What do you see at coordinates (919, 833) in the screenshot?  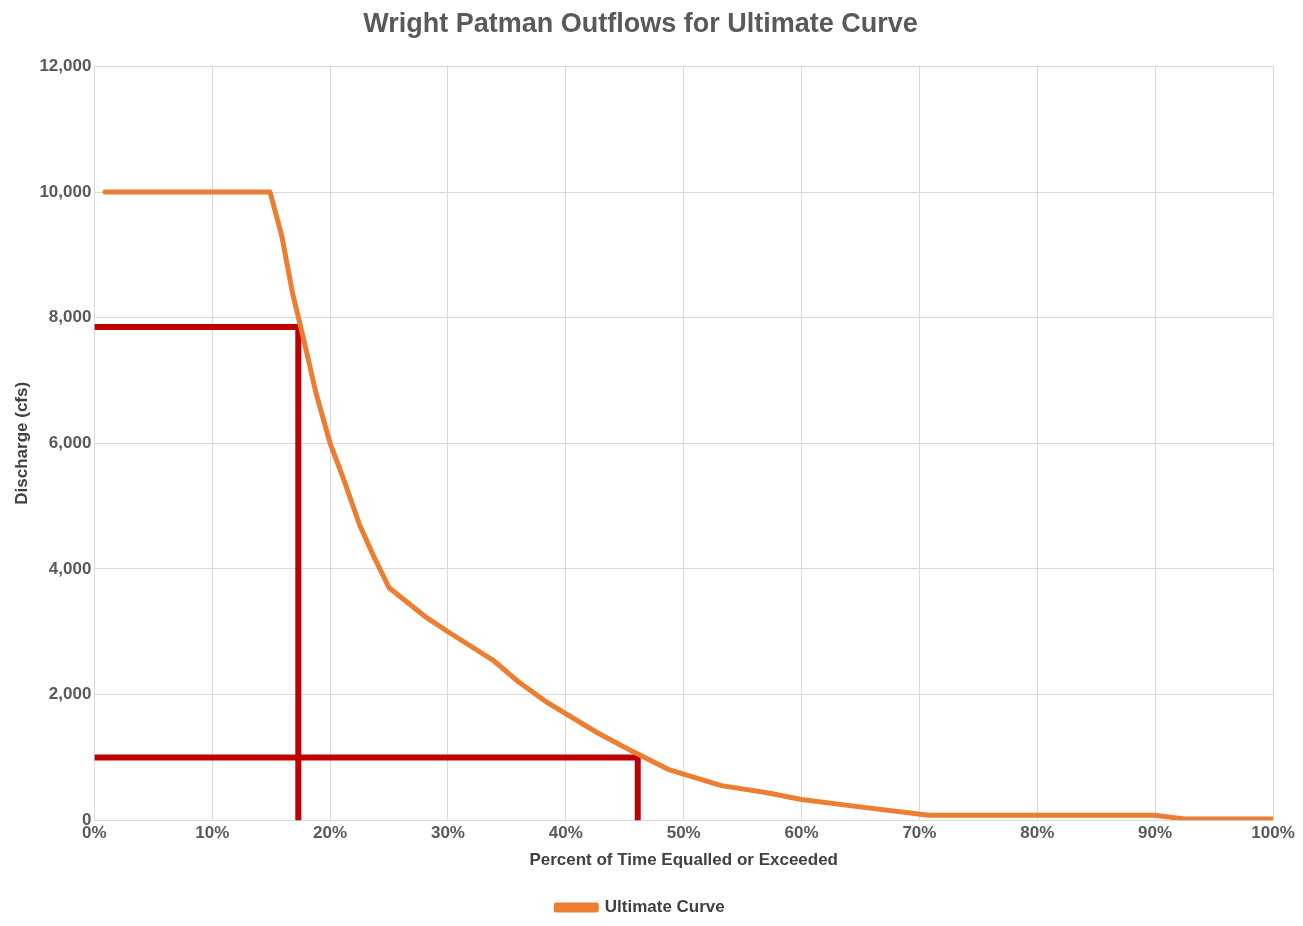 I see `x-tick-label: 70%` at bounding box center [919, 833].